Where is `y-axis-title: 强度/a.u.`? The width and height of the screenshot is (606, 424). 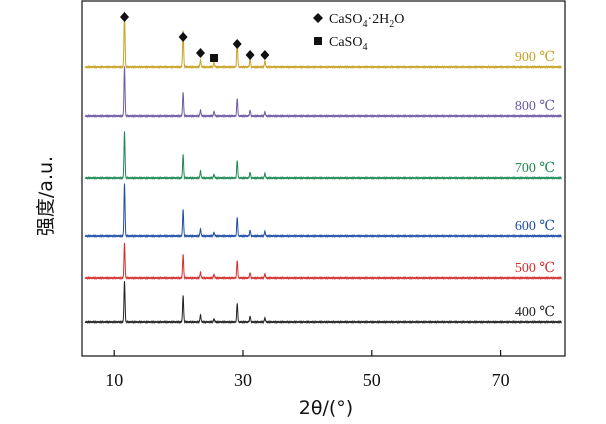
y-axis-title: 强度/a.u. is located at coordinates (46, 196).